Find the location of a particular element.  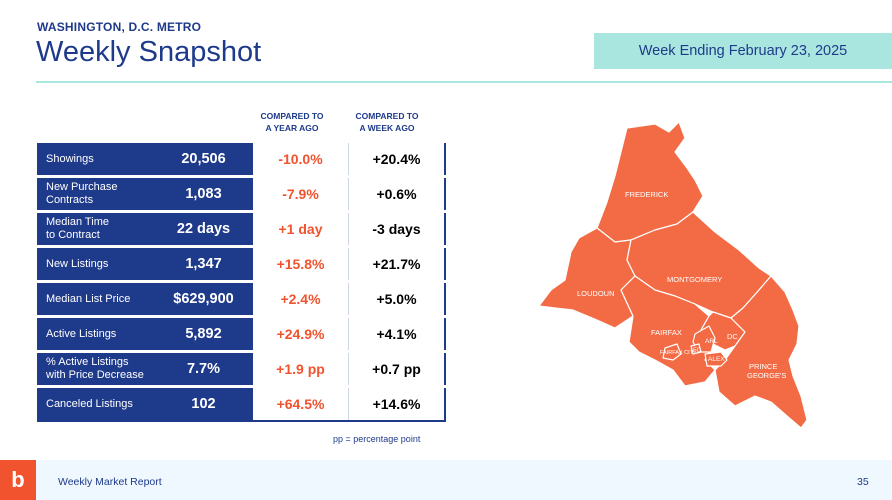

week-ago-column-header: COMPARED TO A WEEK AGO is located at coordinates (387, 122).